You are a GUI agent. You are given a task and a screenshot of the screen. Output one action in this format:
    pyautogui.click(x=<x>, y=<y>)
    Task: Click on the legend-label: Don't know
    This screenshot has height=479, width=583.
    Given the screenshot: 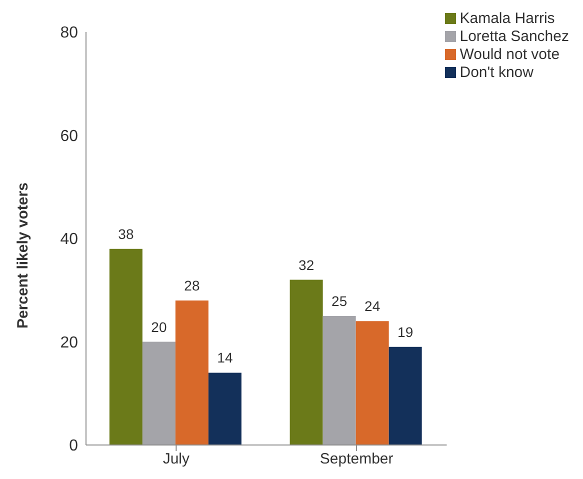 What is the action you would take?
    pyautogui.click(x=497, y=72)
    